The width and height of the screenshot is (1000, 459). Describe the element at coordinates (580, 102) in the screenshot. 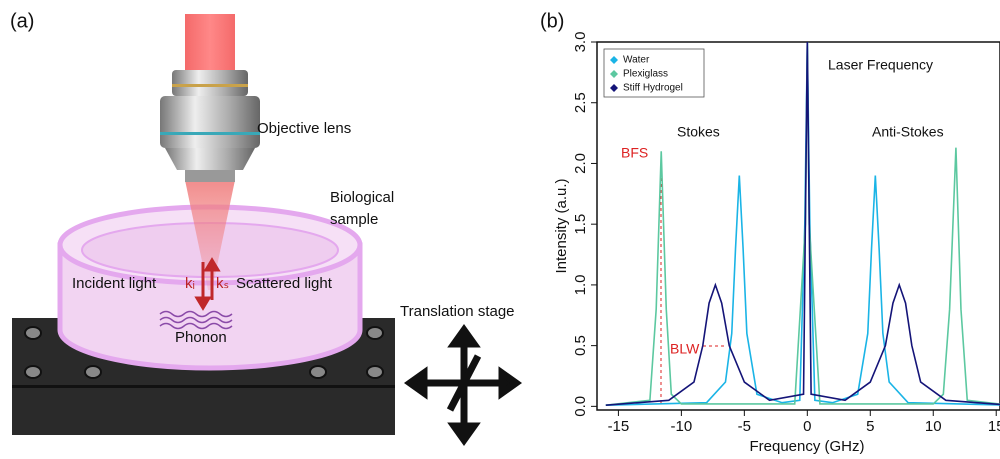

I see `y-tick-label: 2.5` at that location.